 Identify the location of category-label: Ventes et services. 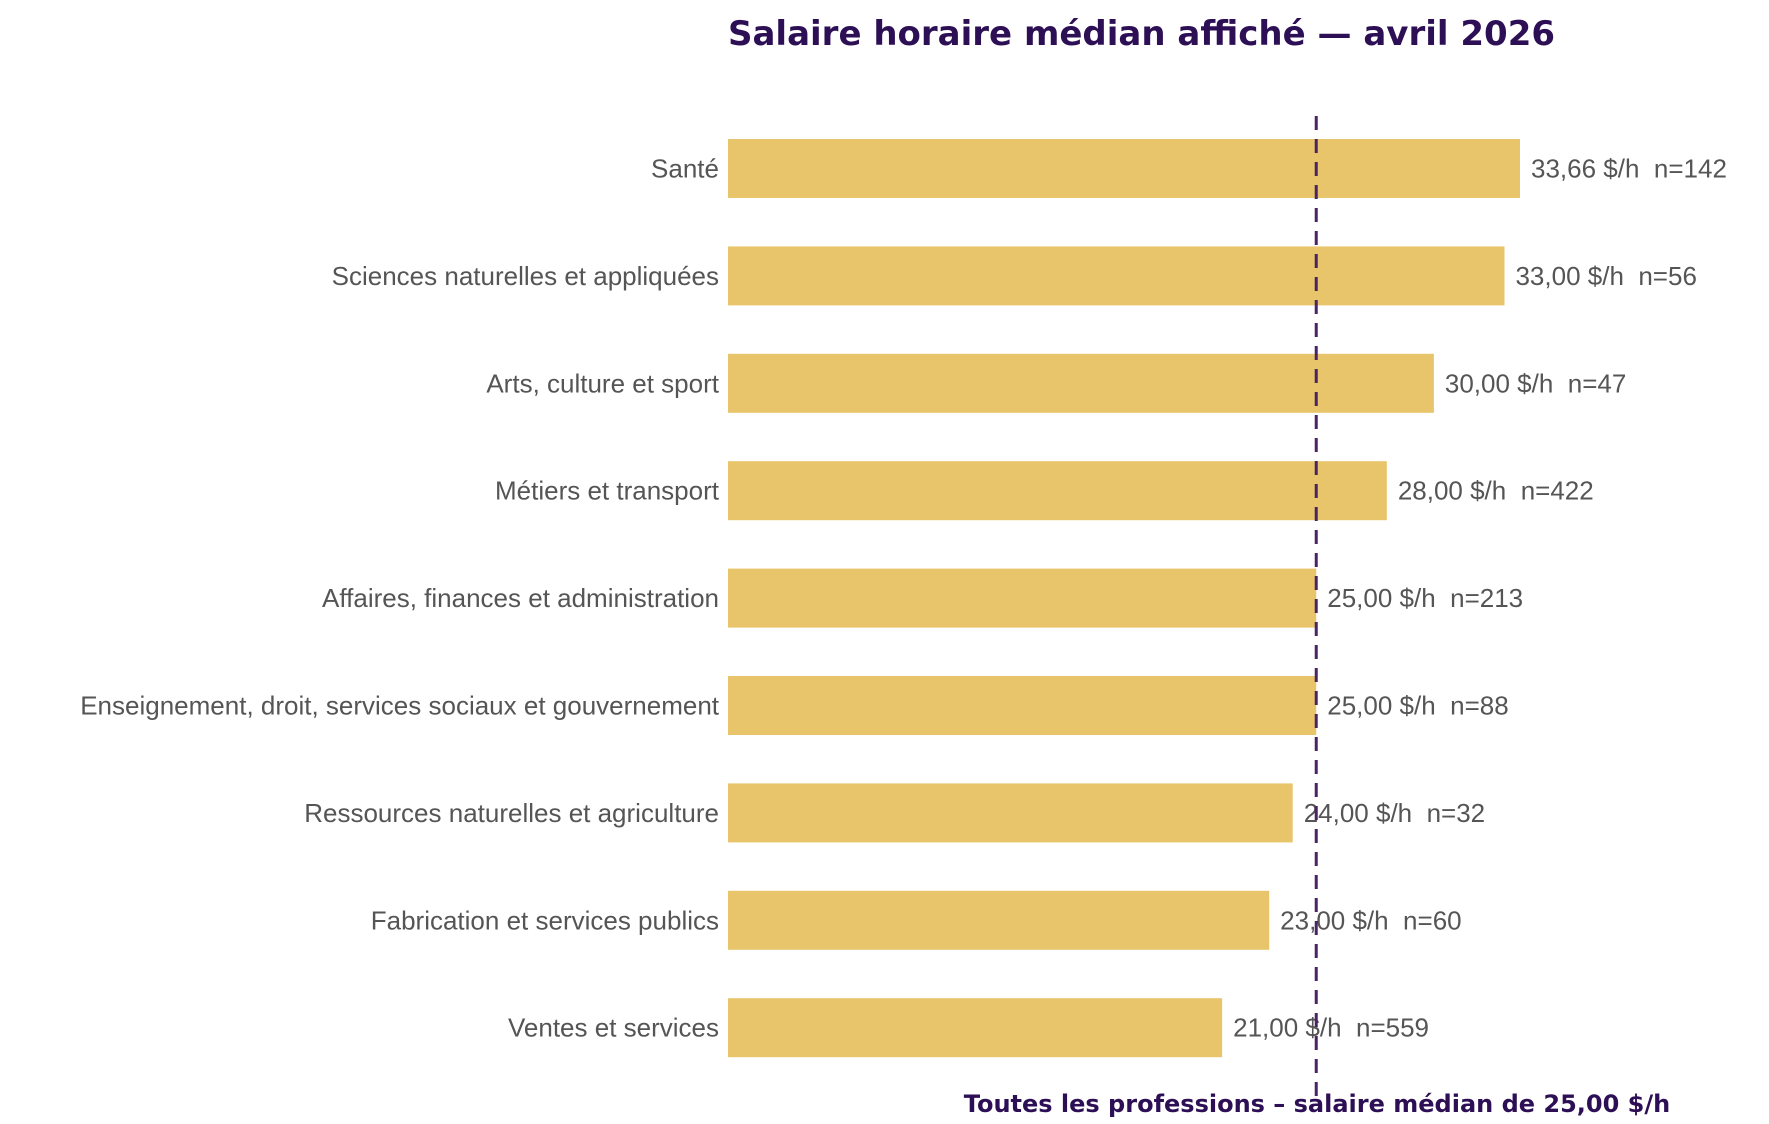
(613, 1028).